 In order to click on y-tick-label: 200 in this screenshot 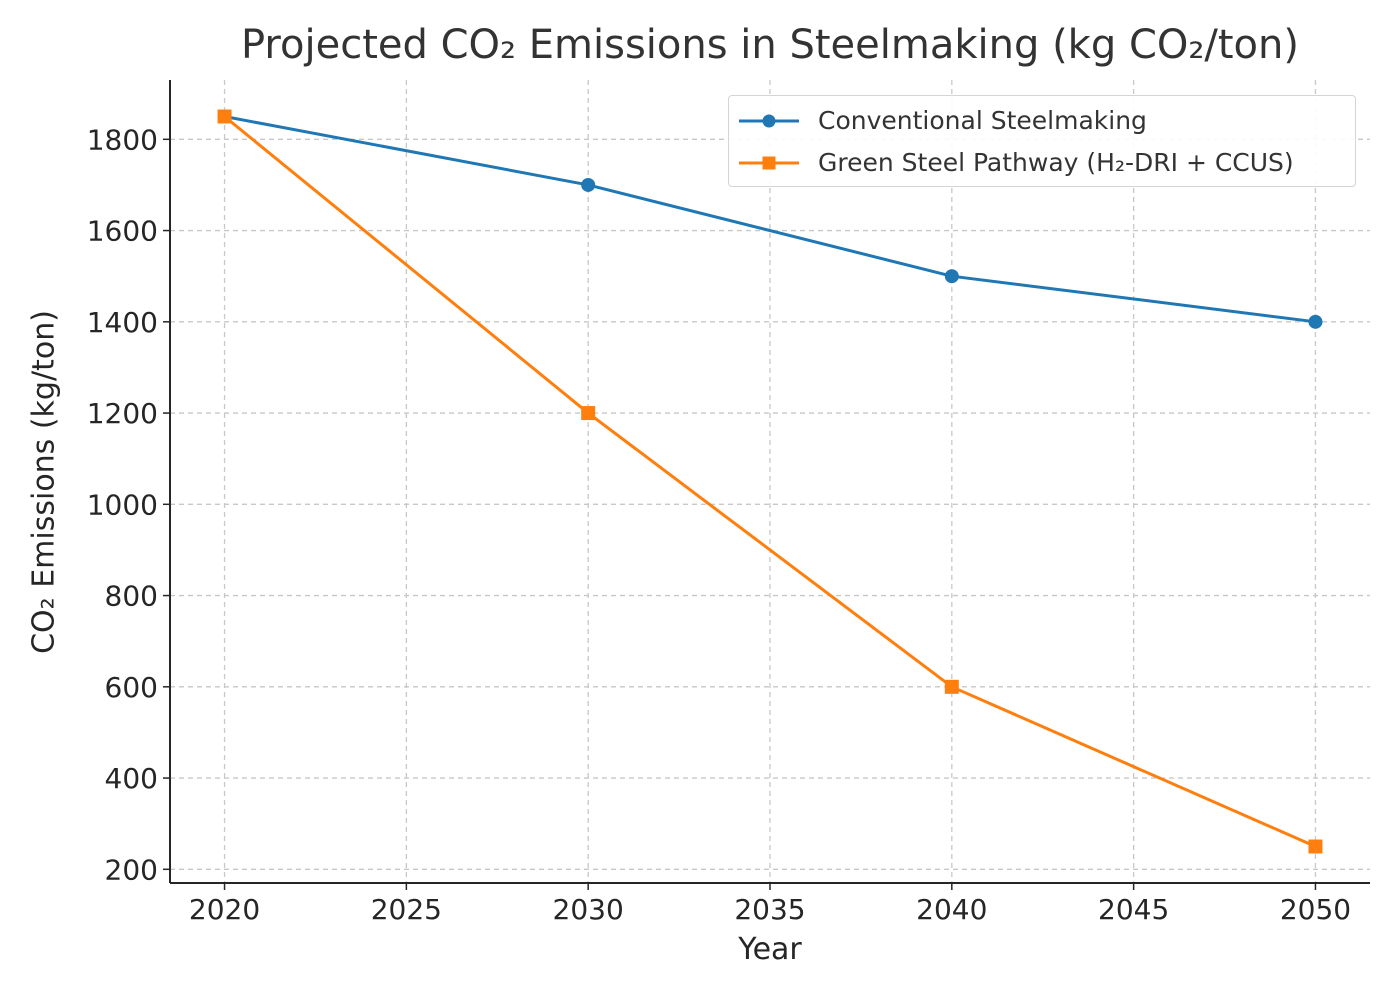, I will do `click(131, 869)`.